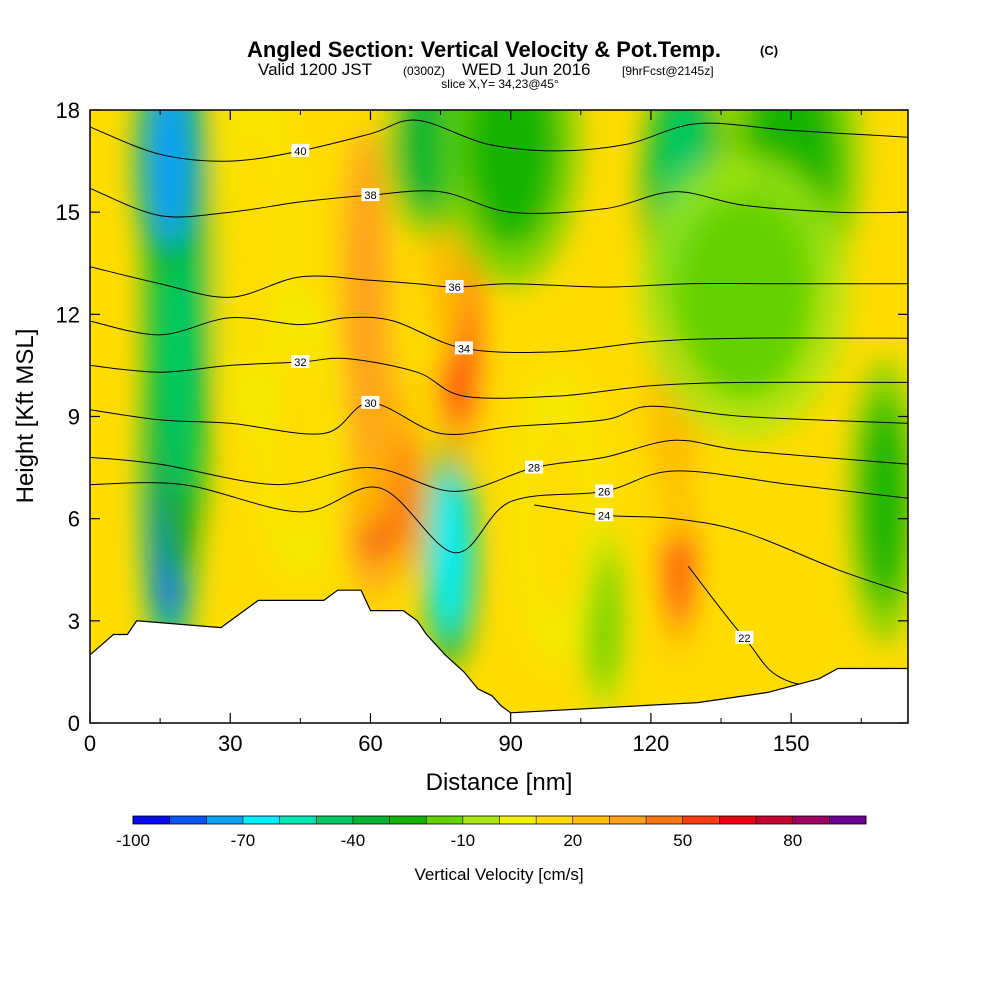 The height and width of the screenshot is (1000, 1000). What do you see at coordinates (25, 416) in the screenshot?
I see `y-axis-title: Height [Kft MSL]` at bounding box center [25, 416].